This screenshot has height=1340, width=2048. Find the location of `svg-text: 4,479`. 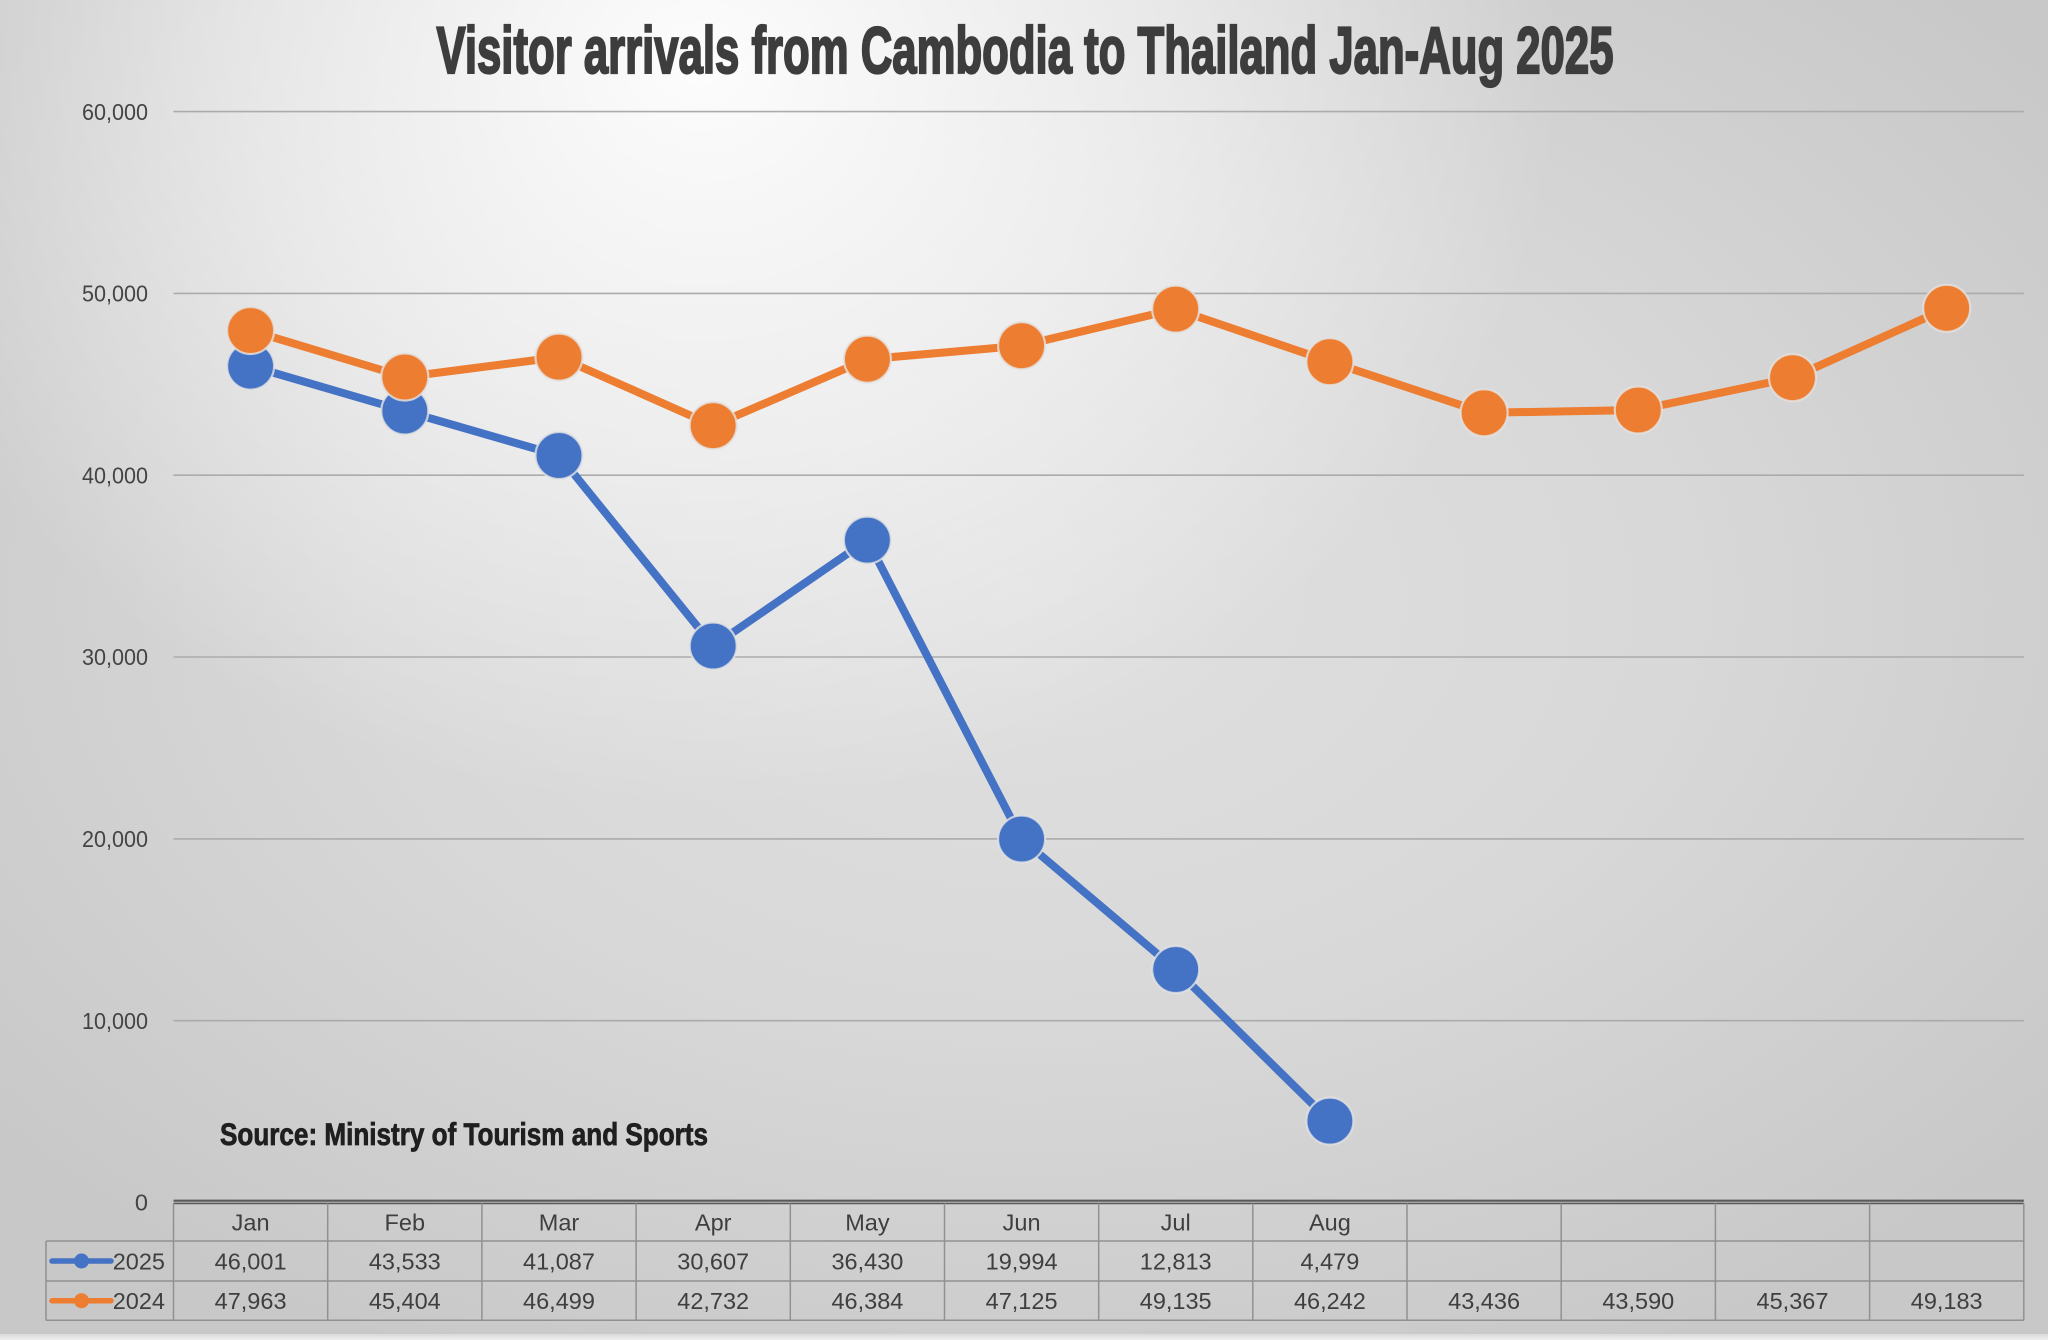

svg-text: 4,479 is located at coordinates (1329, 1261).